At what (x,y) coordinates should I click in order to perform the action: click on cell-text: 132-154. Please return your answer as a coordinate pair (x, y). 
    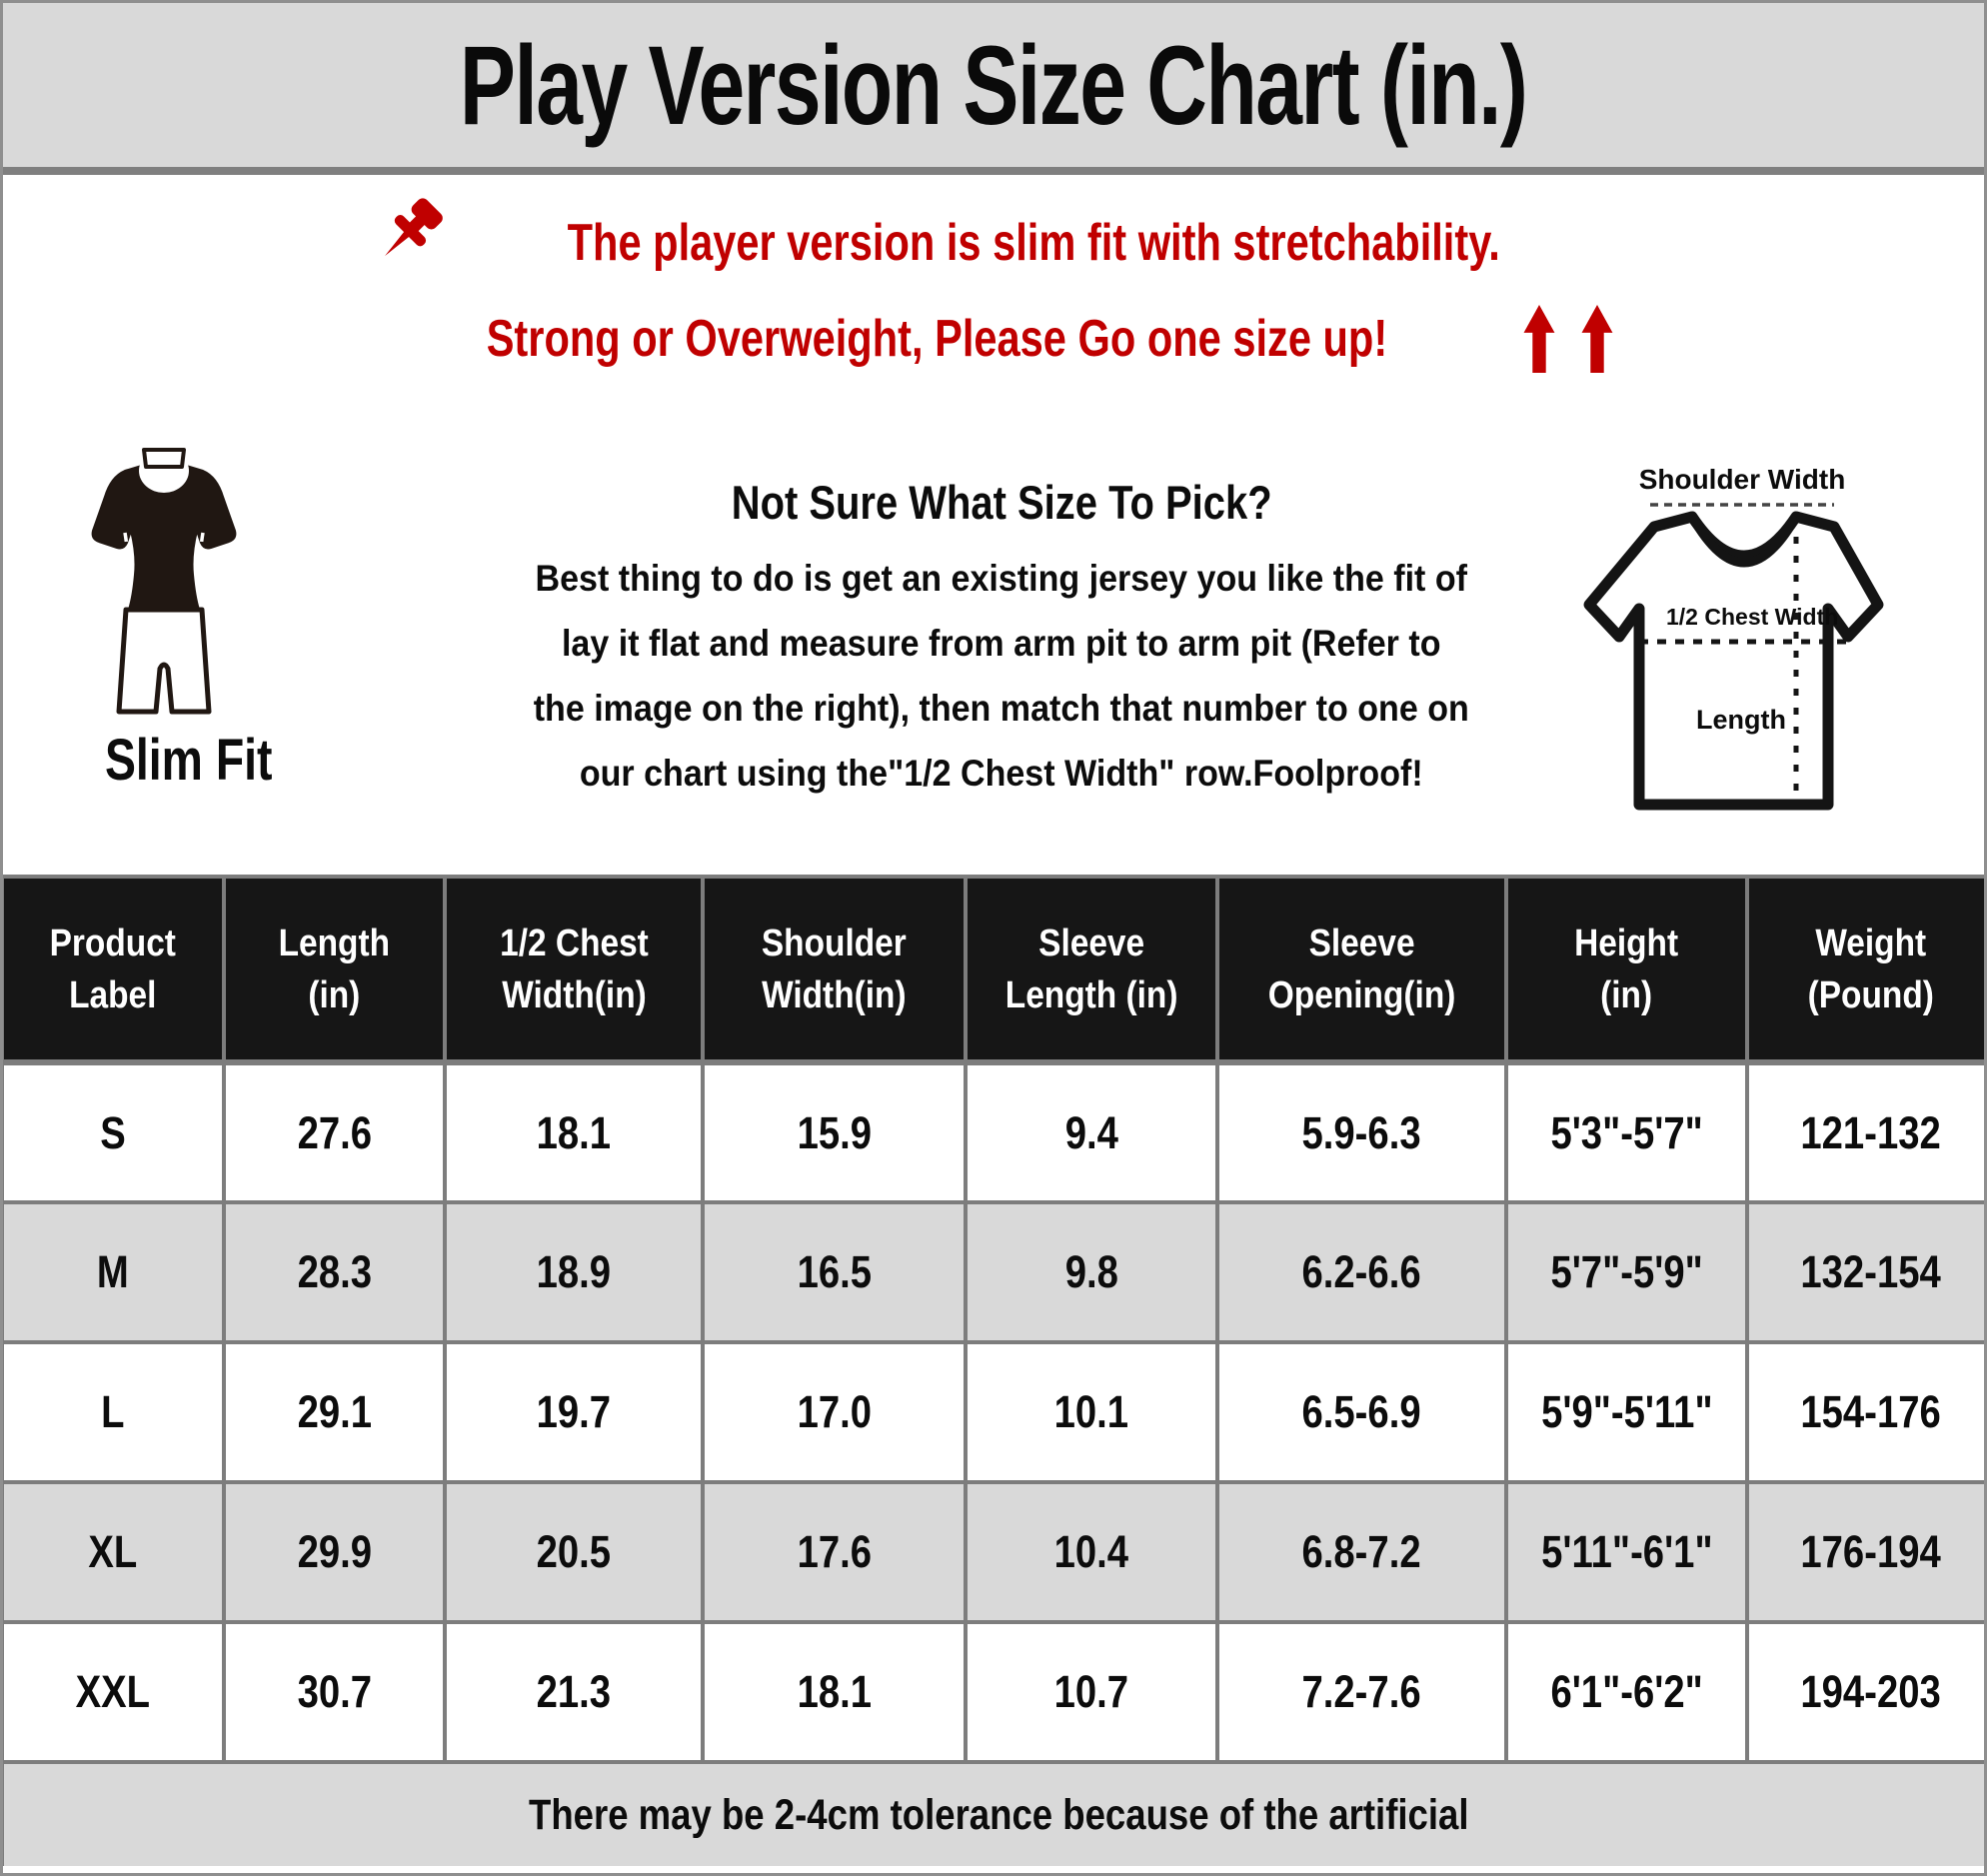
    Looking at the image, I should click on (1871, 1271).